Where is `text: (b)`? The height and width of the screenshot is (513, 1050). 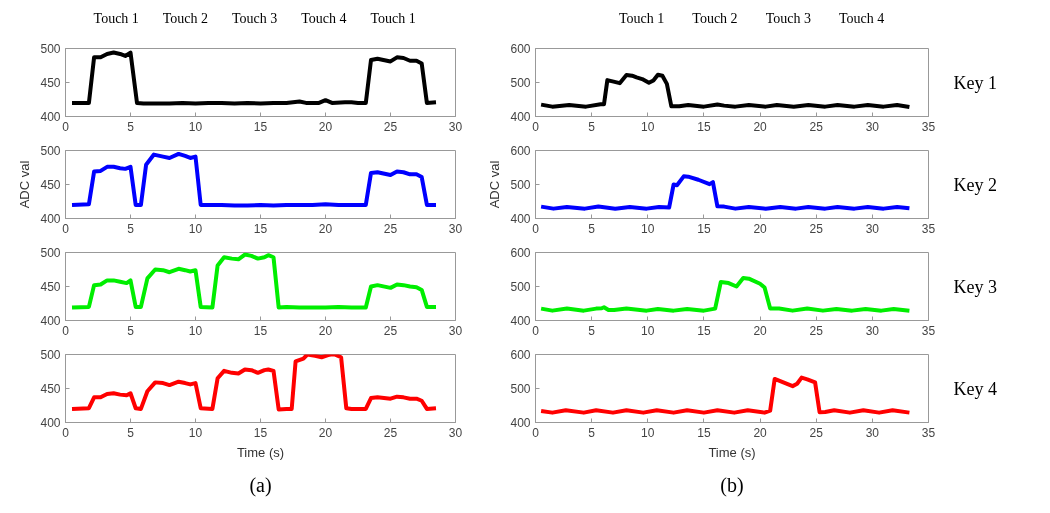 text: (b) is located at coordinates (732, 485).